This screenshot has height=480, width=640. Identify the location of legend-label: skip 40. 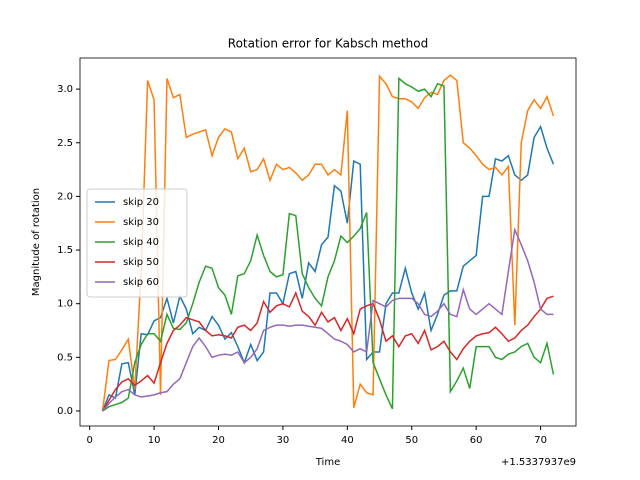
(141, 242).